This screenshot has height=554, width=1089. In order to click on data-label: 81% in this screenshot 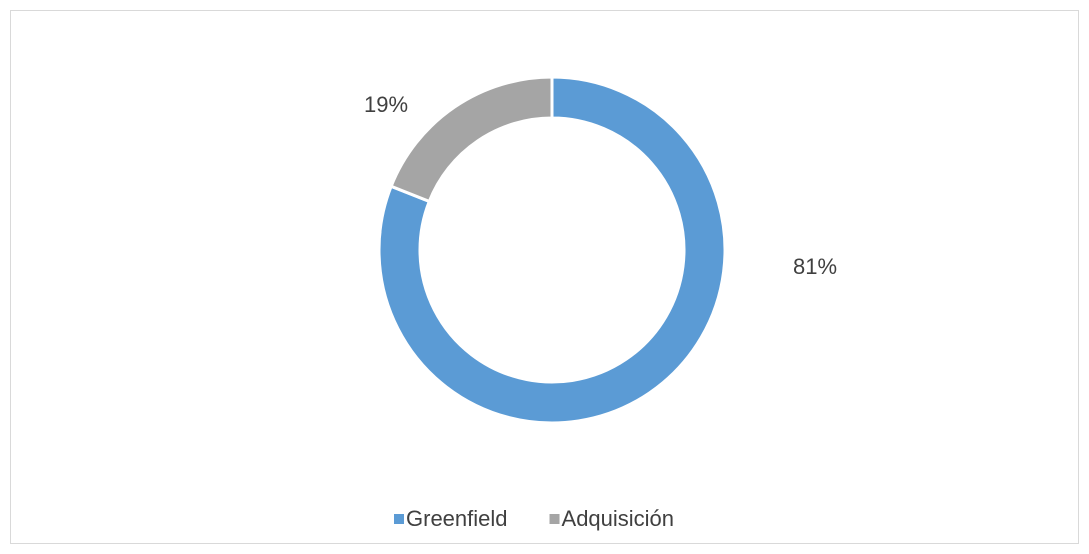, I will do `click(815, 266)`.